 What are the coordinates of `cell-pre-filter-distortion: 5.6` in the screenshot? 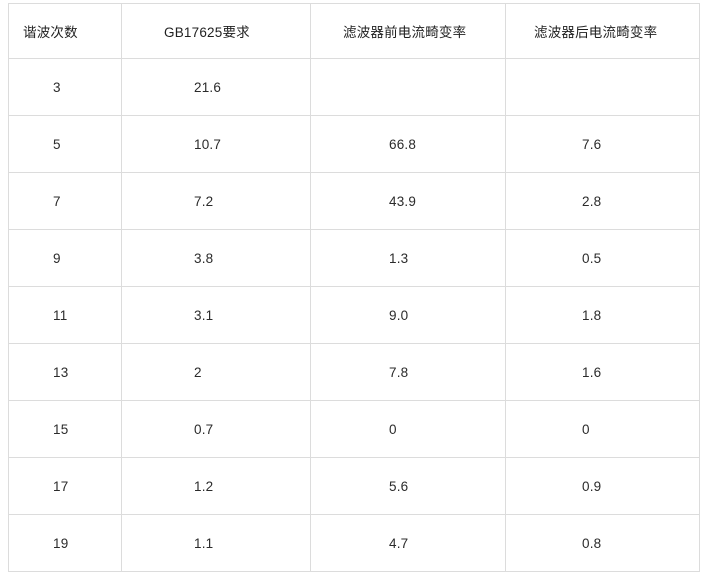 It's located at (408, 486).